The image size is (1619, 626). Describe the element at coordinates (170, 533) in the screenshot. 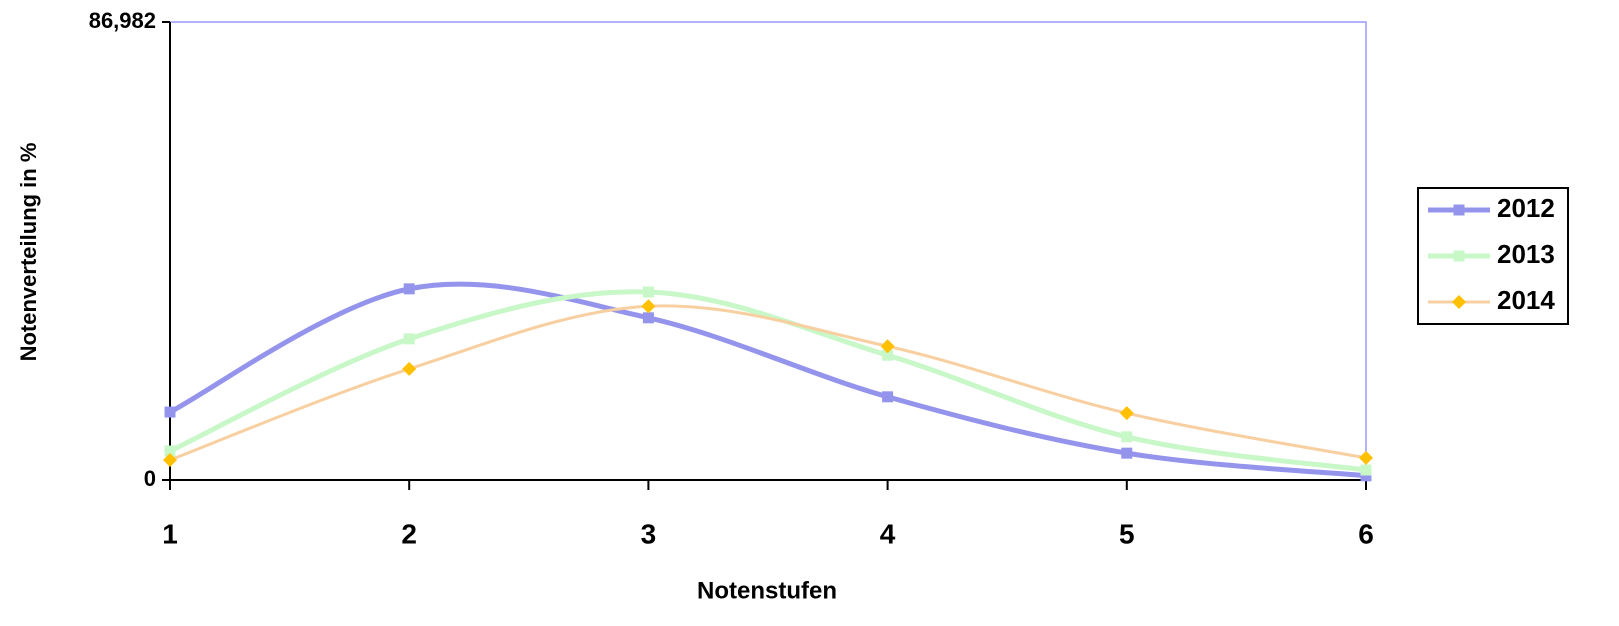

I see `x-tick-label: 1` at that location.